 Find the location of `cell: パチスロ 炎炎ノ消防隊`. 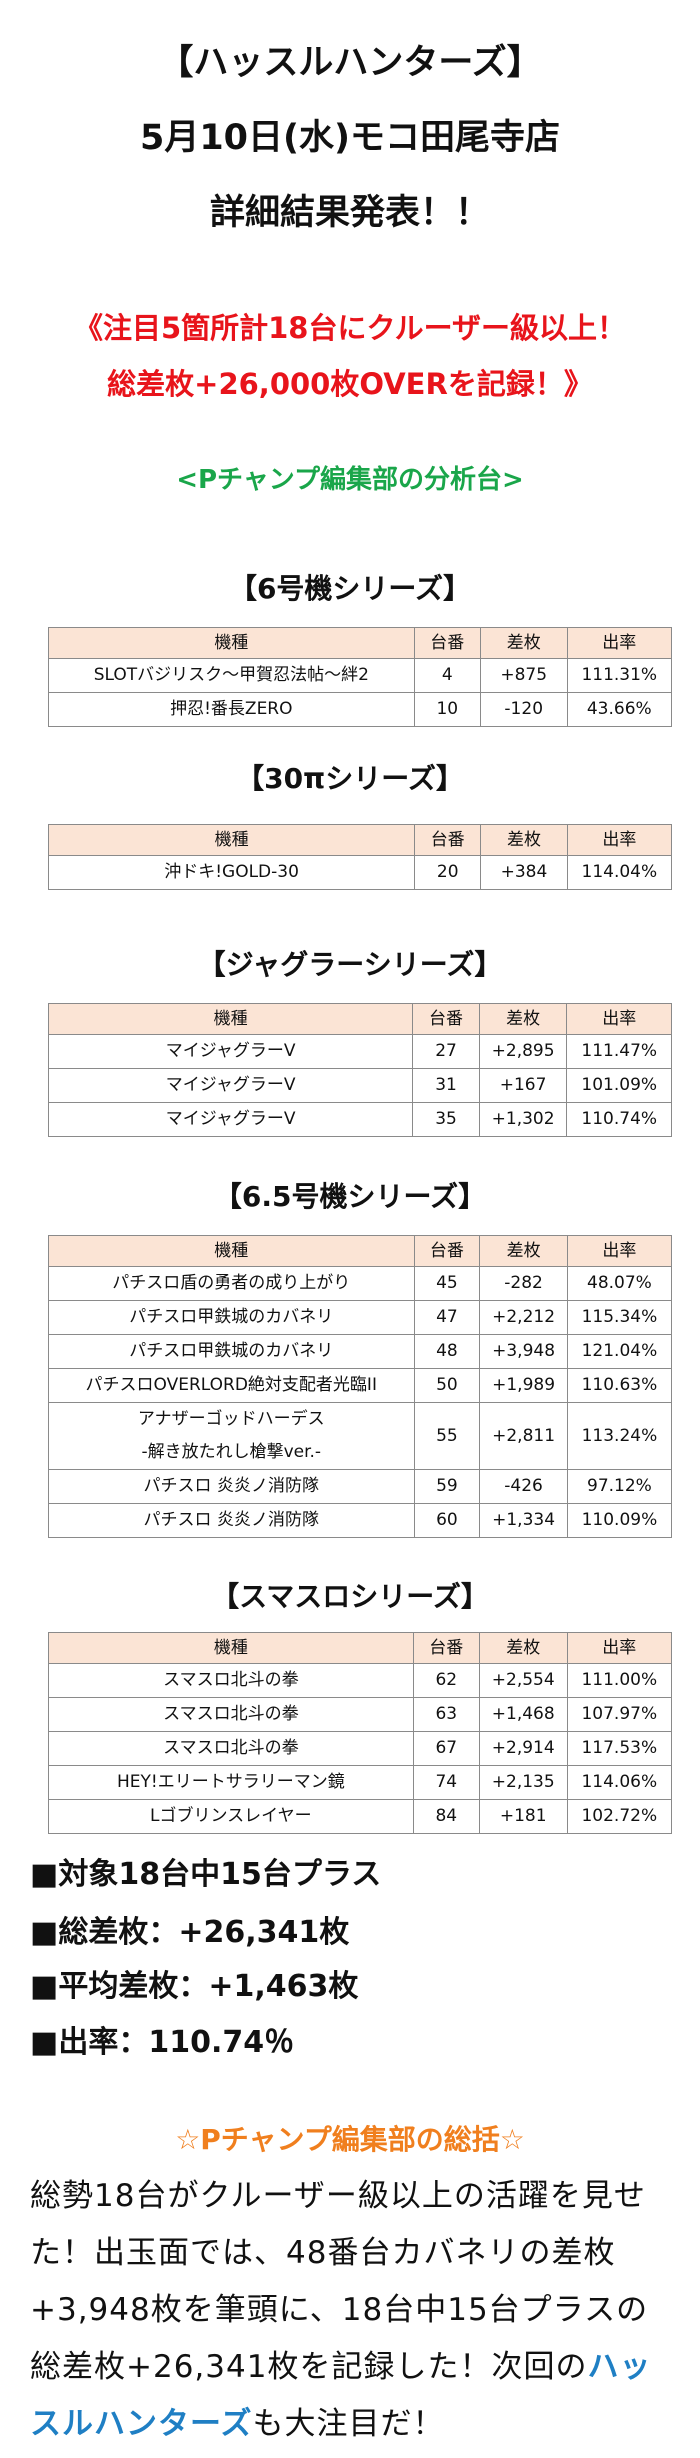

cell: パチスロ 炎炎ノ消防隊 is located at coordinates (231, 1486).